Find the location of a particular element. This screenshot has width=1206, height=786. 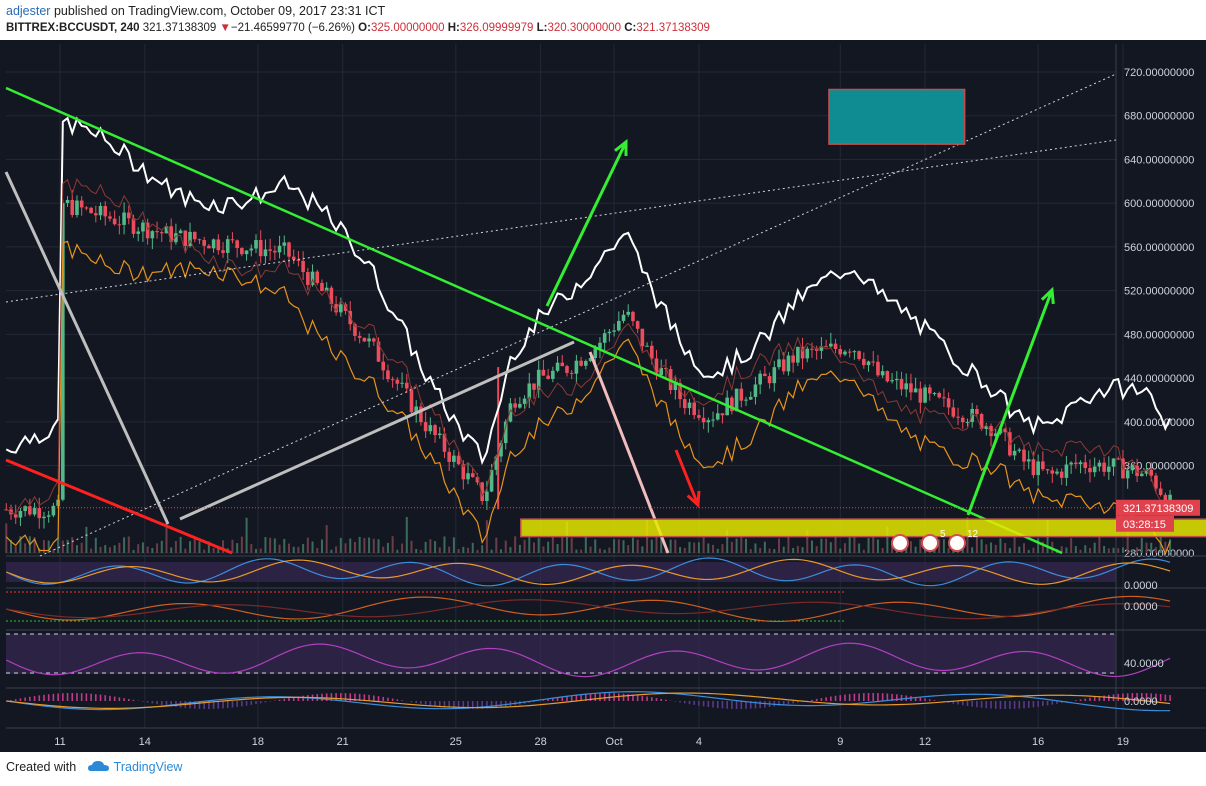

red-trendline is located at coordinates (119, 506).